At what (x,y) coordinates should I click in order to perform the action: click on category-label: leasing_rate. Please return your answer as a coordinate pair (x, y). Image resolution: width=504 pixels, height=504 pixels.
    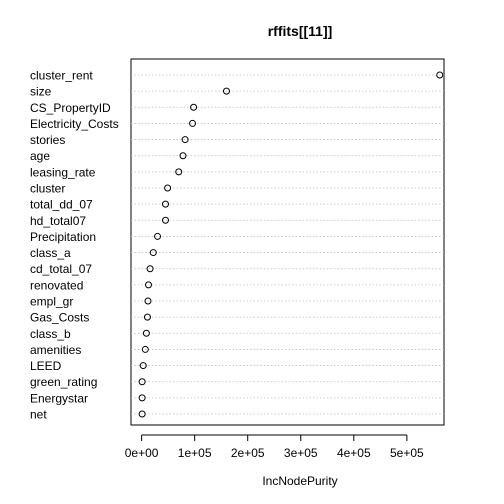
    Looking at the image, I should click on (63, 172).